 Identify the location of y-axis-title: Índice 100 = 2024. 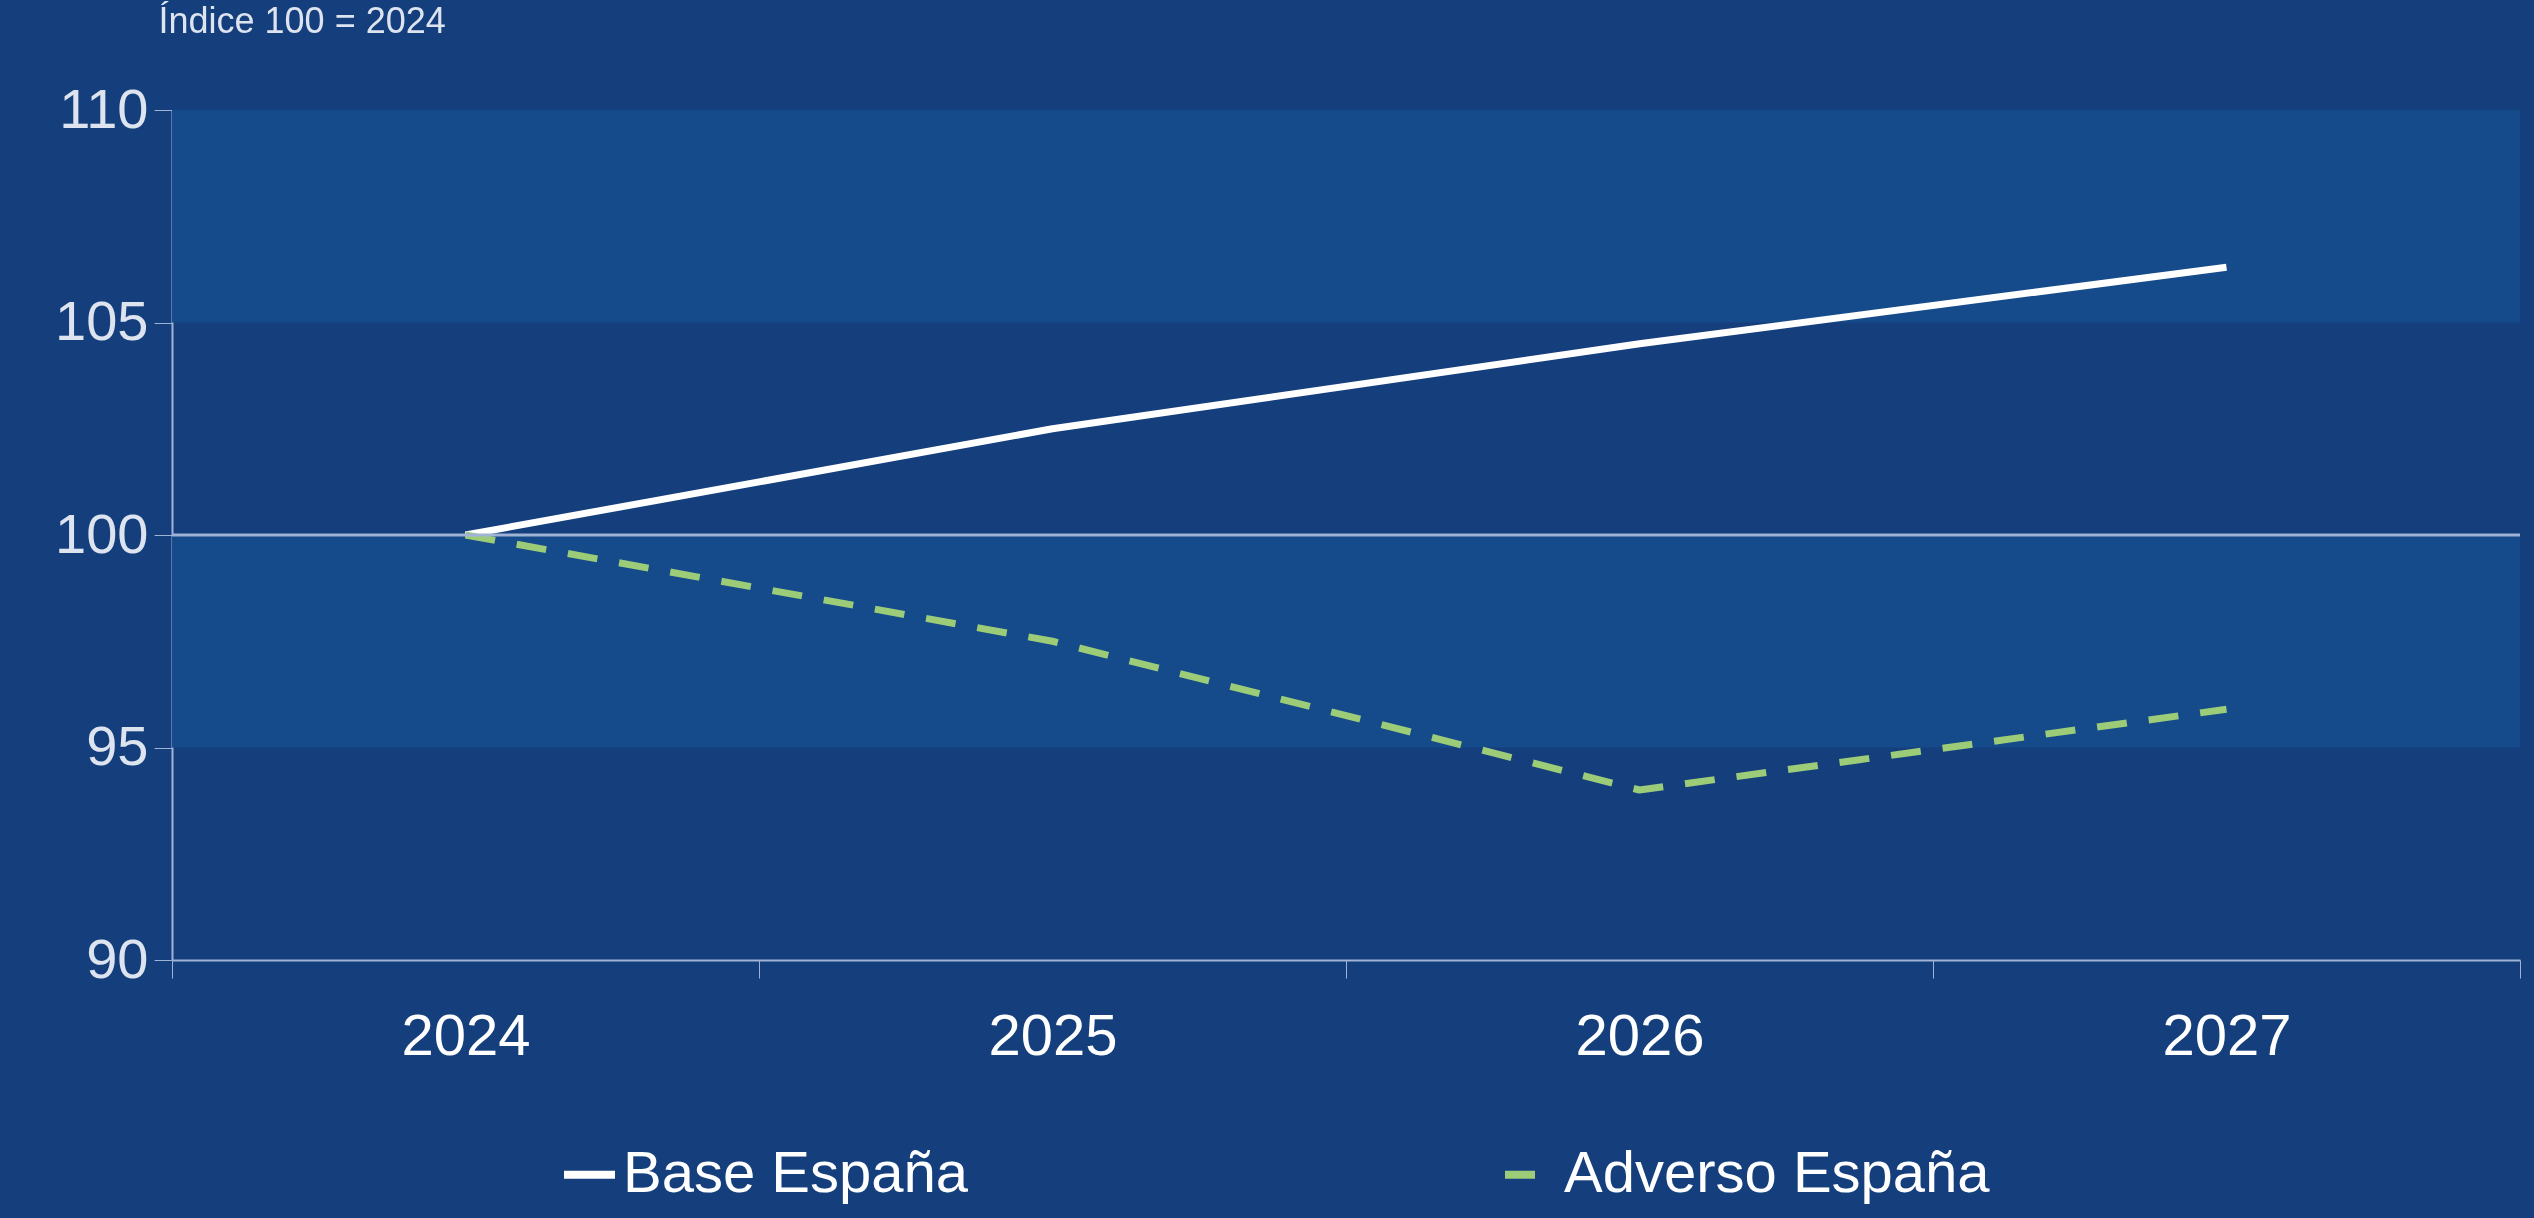
(302, 20).